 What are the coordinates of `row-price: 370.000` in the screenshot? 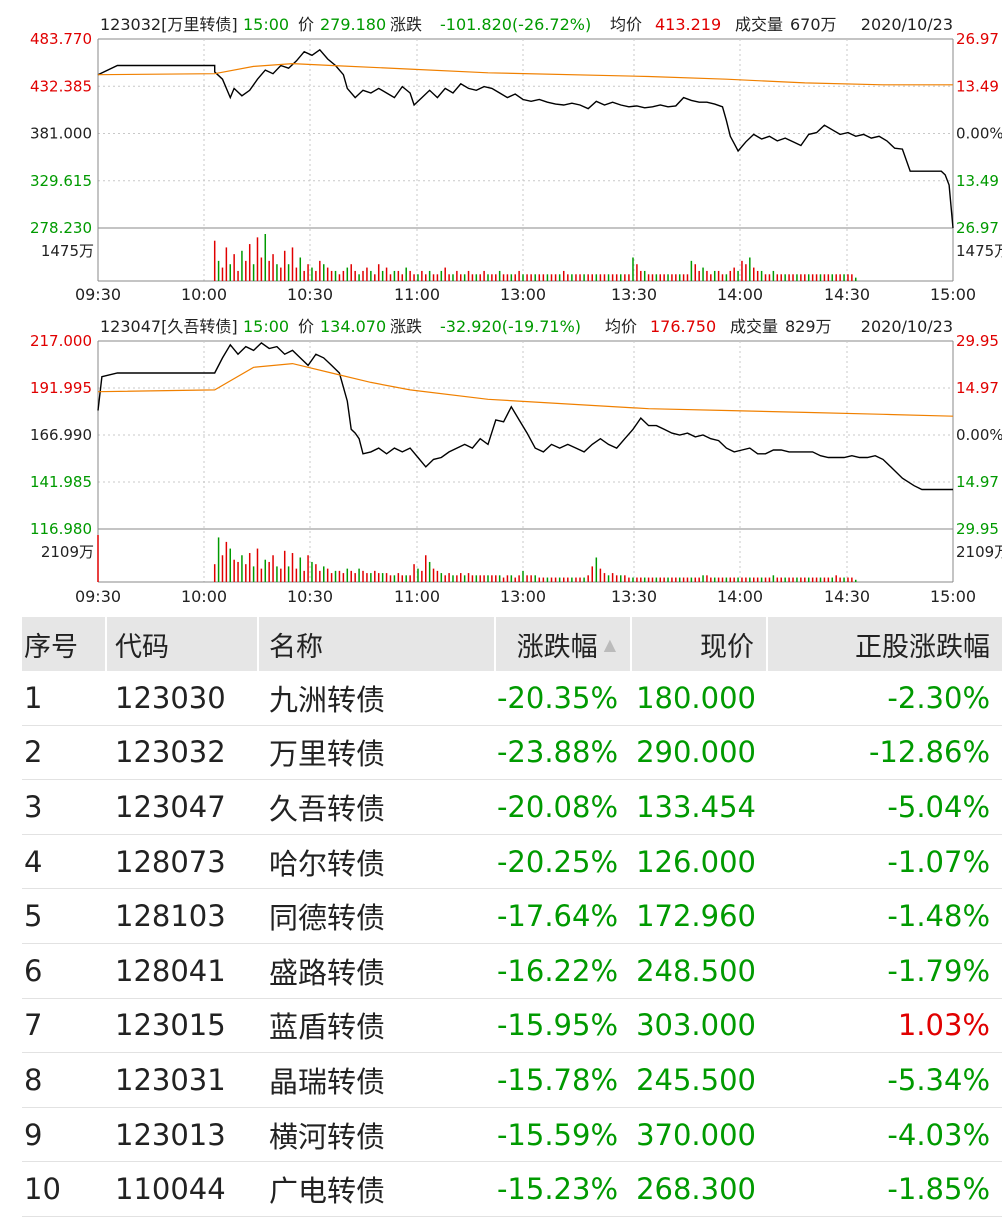 It's located at (696, 1134).